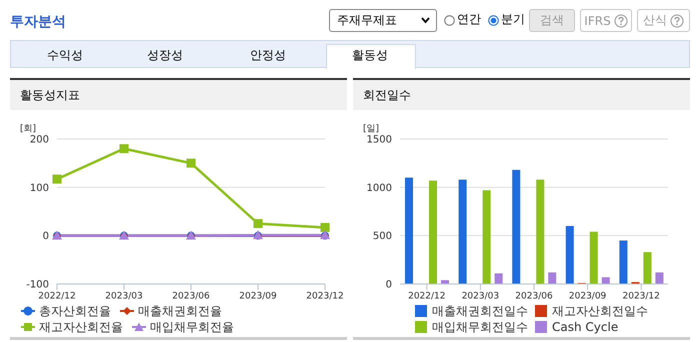 The height and width of the screenshot is (342, 697). What do you see at coordinates (38, 22) in the screenshot?
I see `text: 투자분석` at bounding box center [38, 22].